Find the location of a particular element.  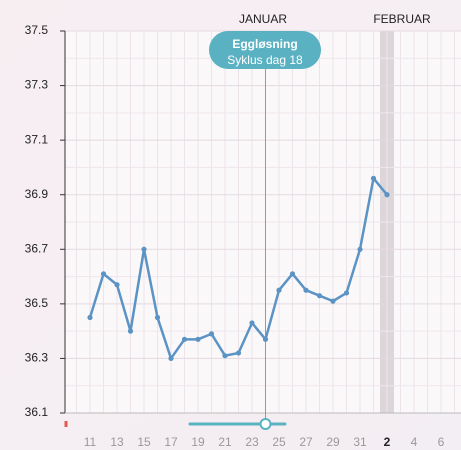

y-tick-label: 36.9 is located at coordinates (37, 194).